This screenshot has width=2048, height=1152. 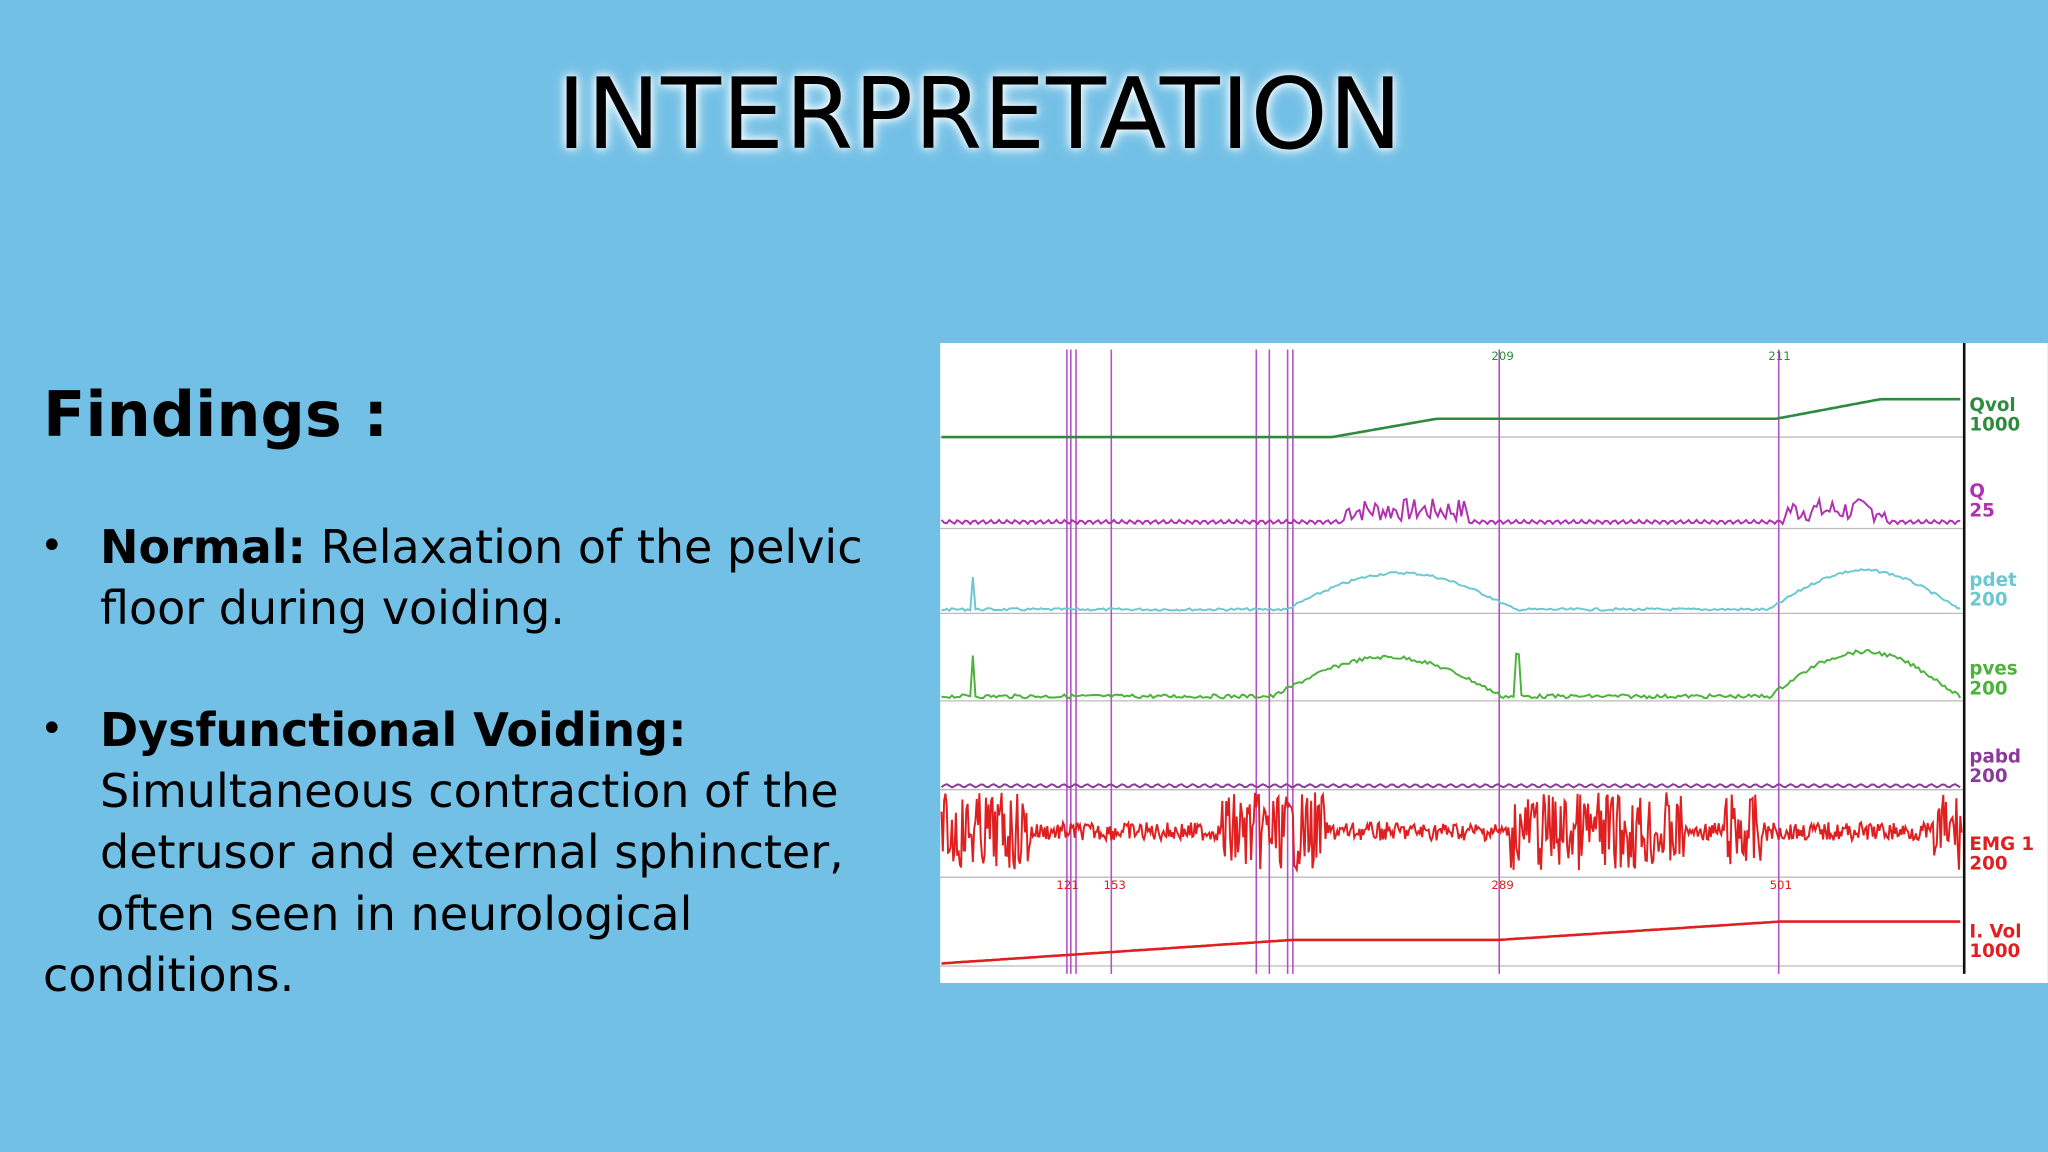 I want to click on channel-name: I. Vol, so click(x=1995, y=931).